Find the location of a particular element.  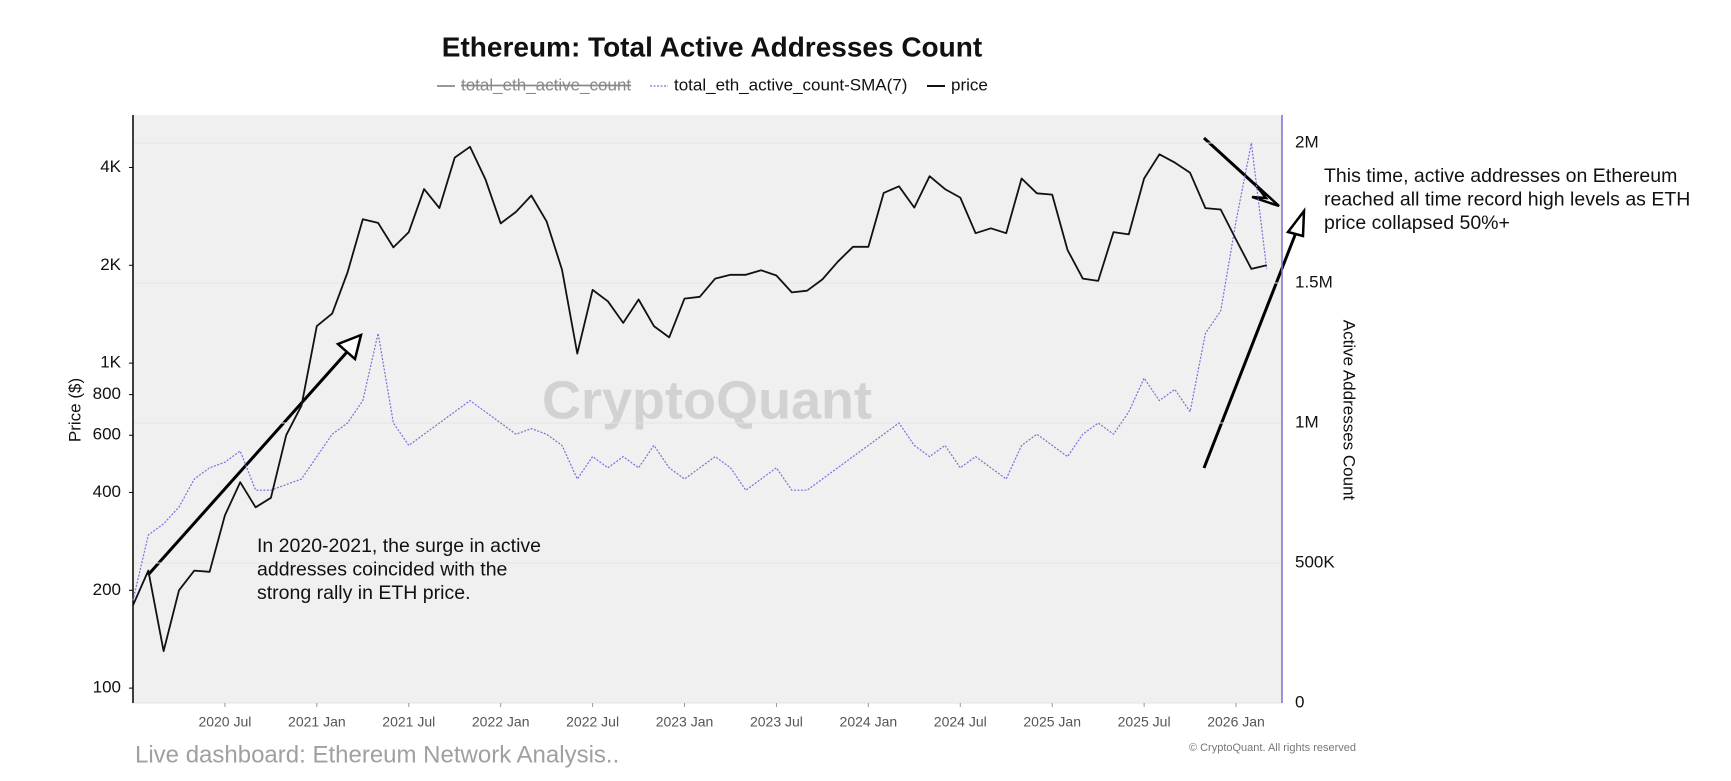

y2-tick-label: 1.5M is located at coordinates (1314, 281).